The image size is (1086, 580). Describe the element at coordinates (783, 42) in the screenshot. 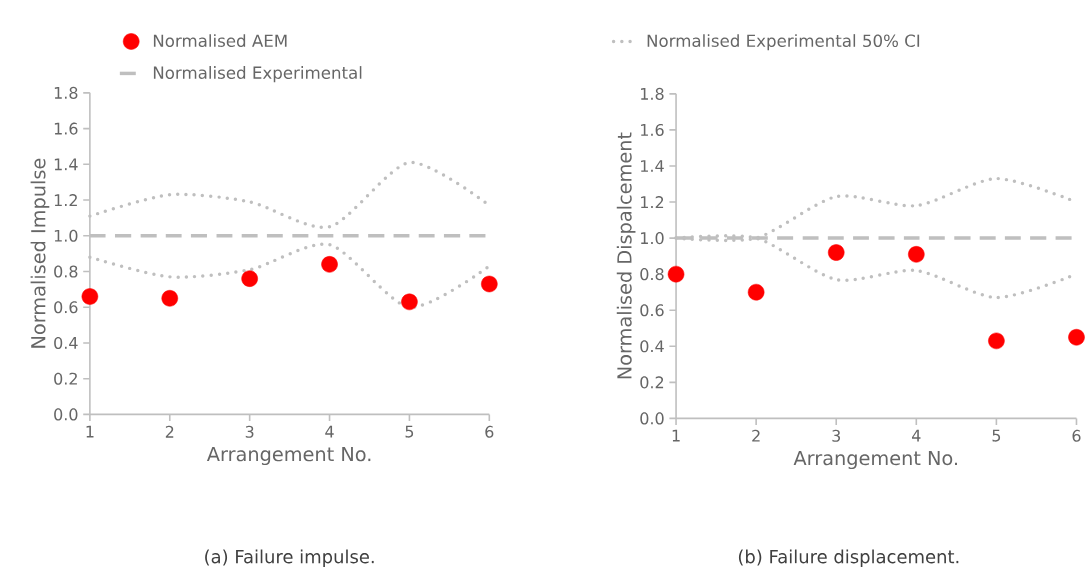

I see `legend-label: Normalised Experimental 50% CI` at that location.